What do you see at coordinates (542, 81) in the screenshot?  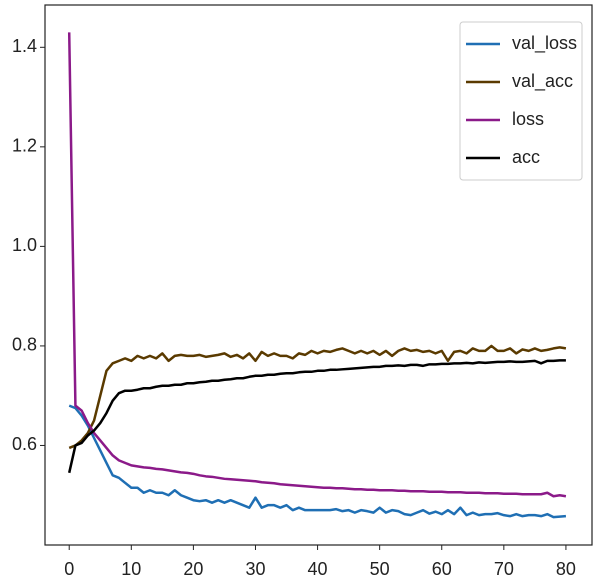 I see `legend-label: val_acc` at bounding box center [542, 81].